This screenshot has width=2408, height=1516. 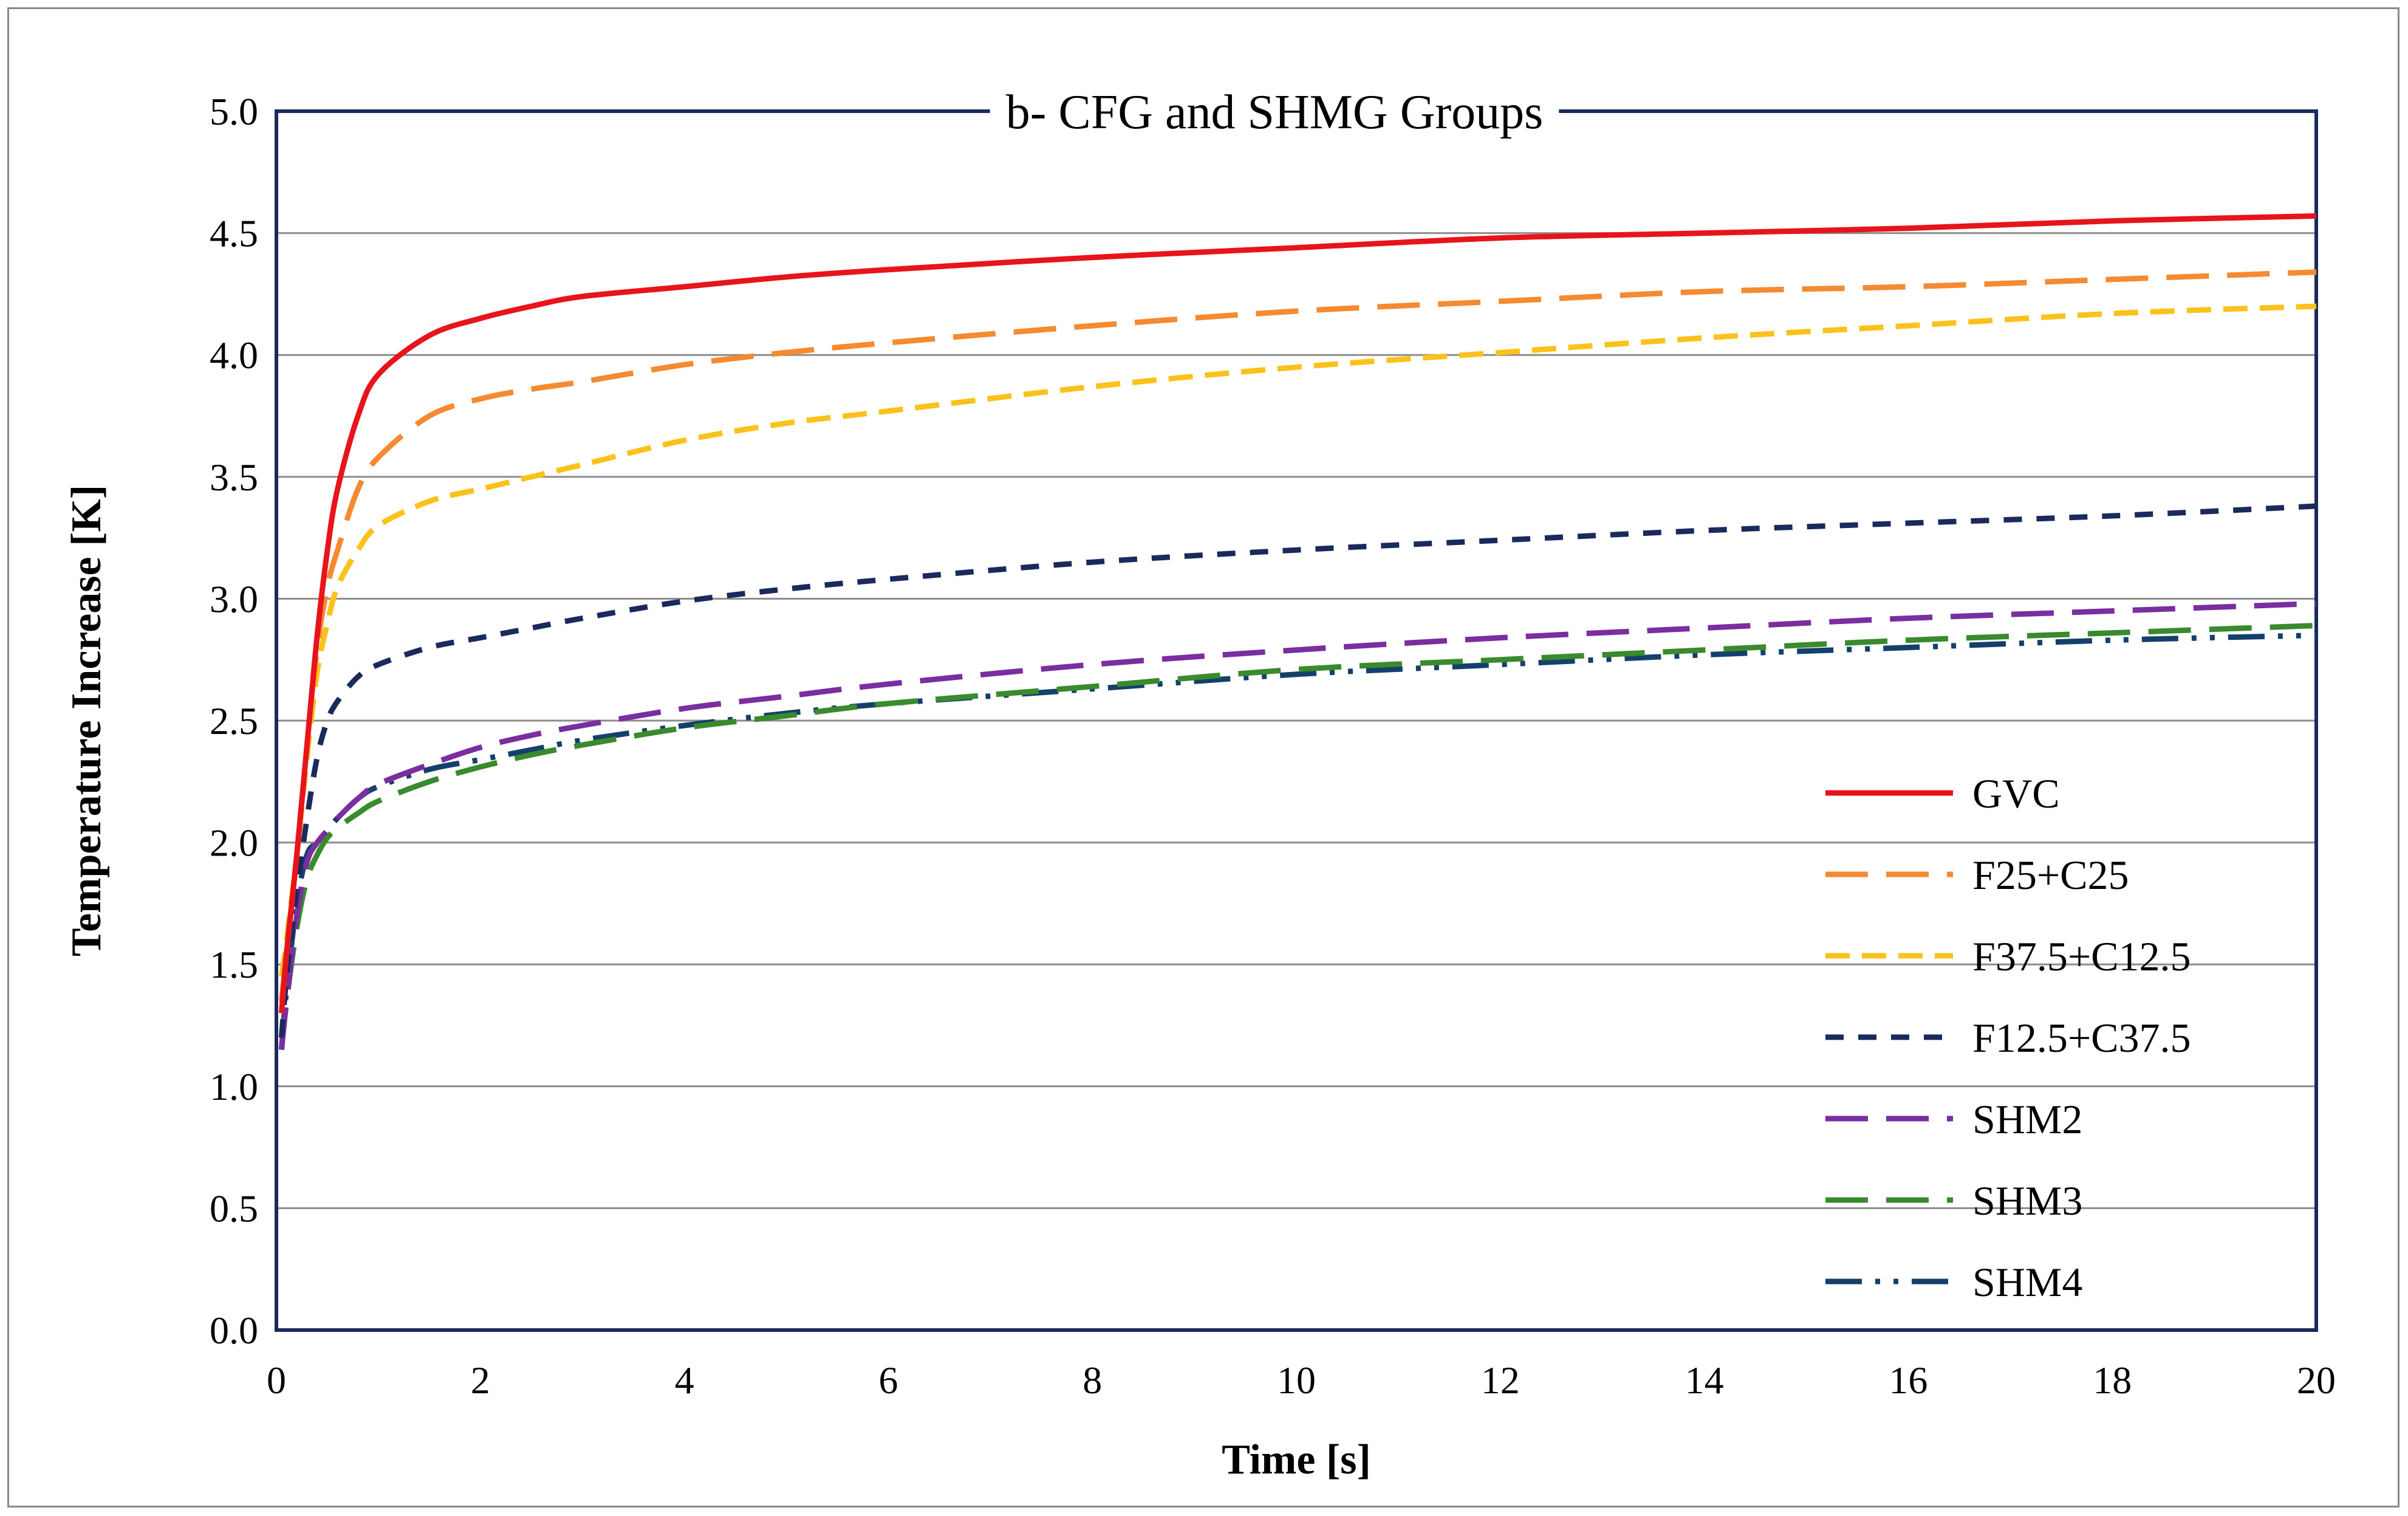 I want to click on y-tick-label: 4.5, so click(x=234, y=233).